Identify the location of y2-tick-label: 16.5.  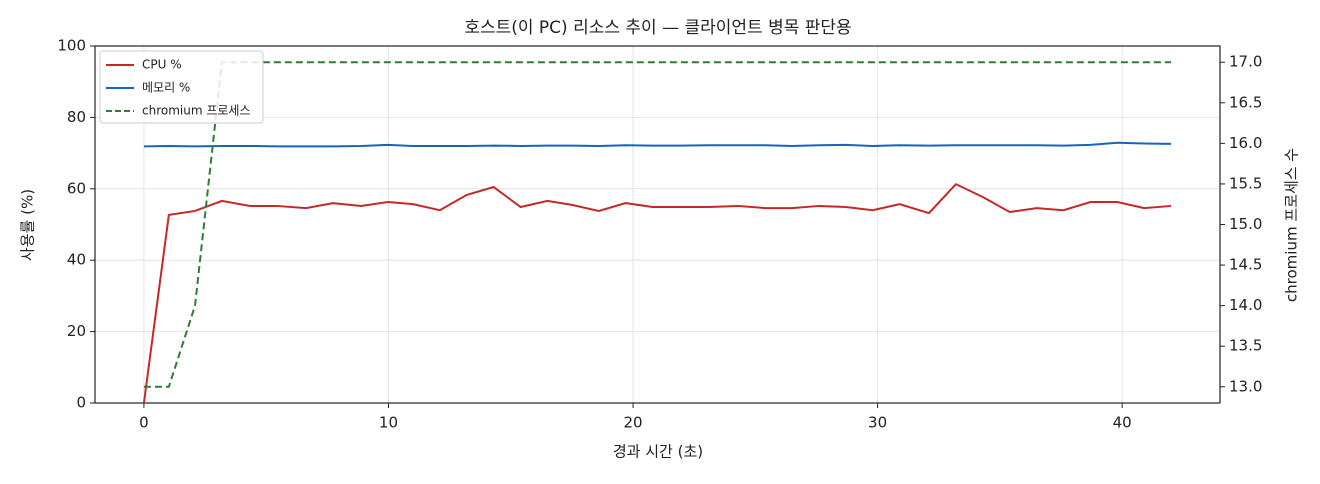
(1245, 102).